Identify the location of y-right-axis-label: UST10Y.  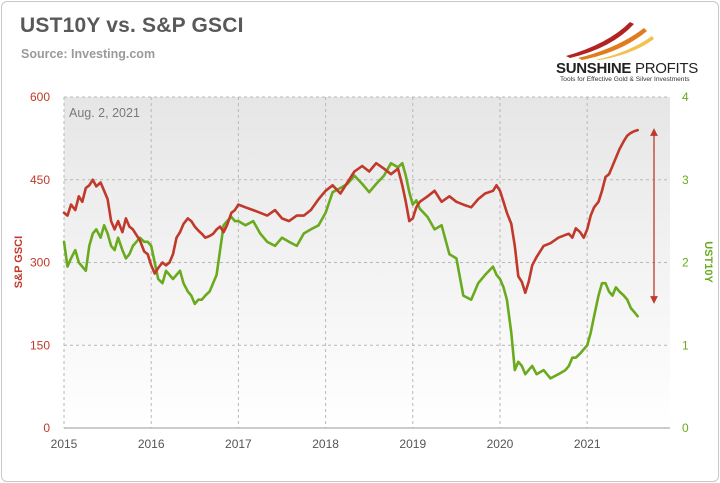
(708, 262).